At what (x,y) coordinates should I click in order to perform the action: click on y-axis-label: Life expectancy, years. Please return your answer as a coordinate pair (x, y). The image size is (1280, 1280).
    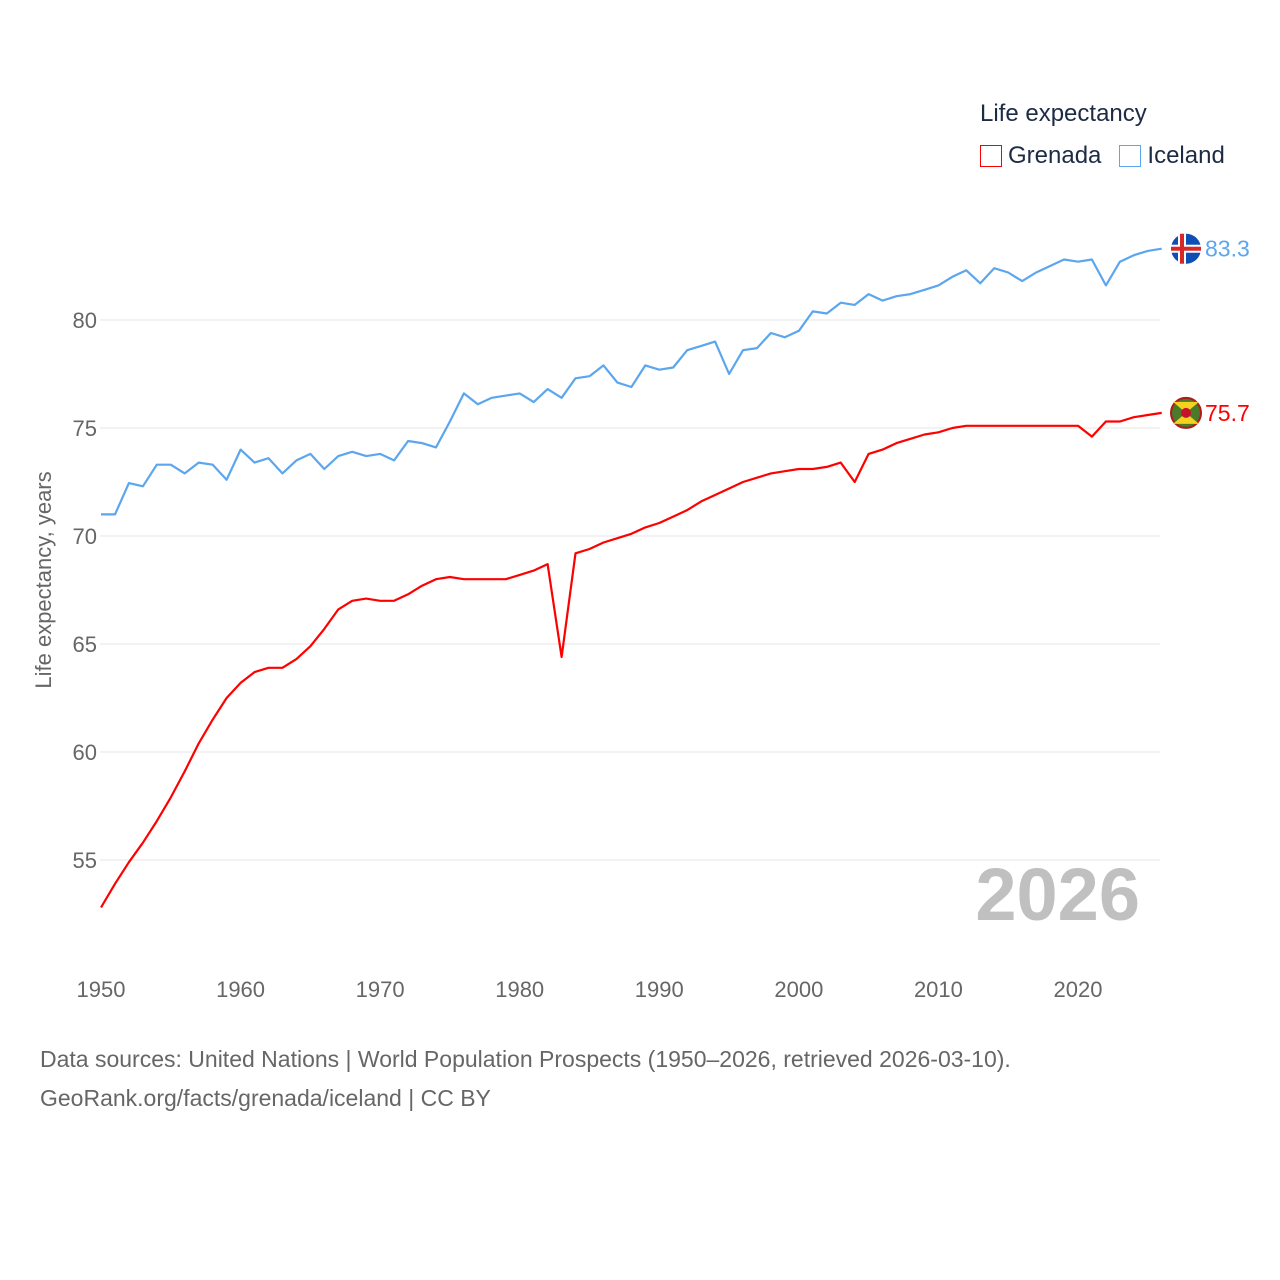
    Looking at the image, I should click on (43, 579).